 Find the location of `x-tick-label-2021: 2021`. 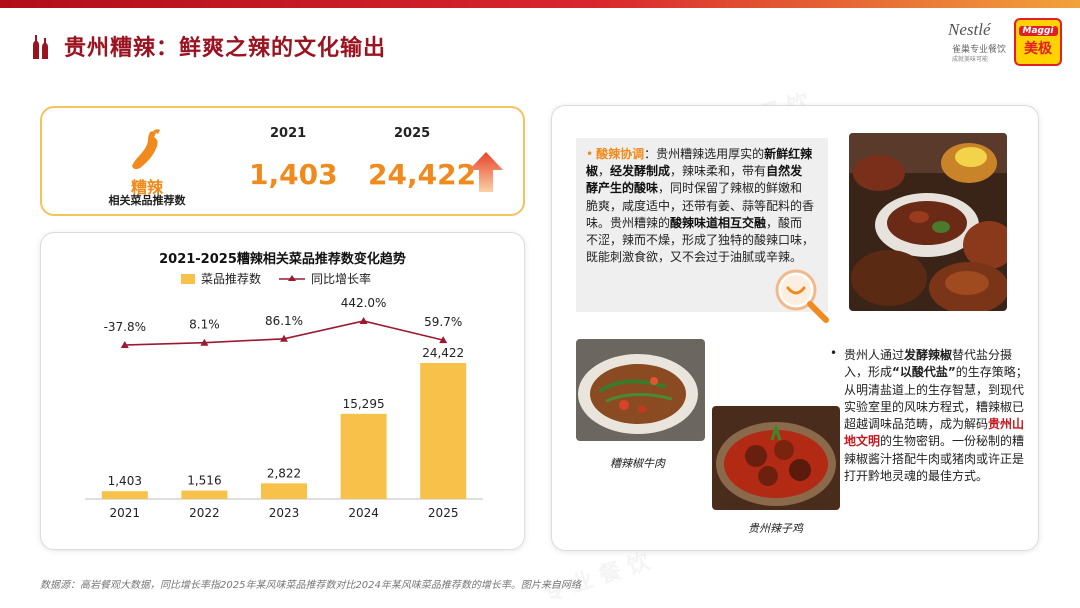

x-tick-label-2021: 2021 is located at coordinates (125, 513).